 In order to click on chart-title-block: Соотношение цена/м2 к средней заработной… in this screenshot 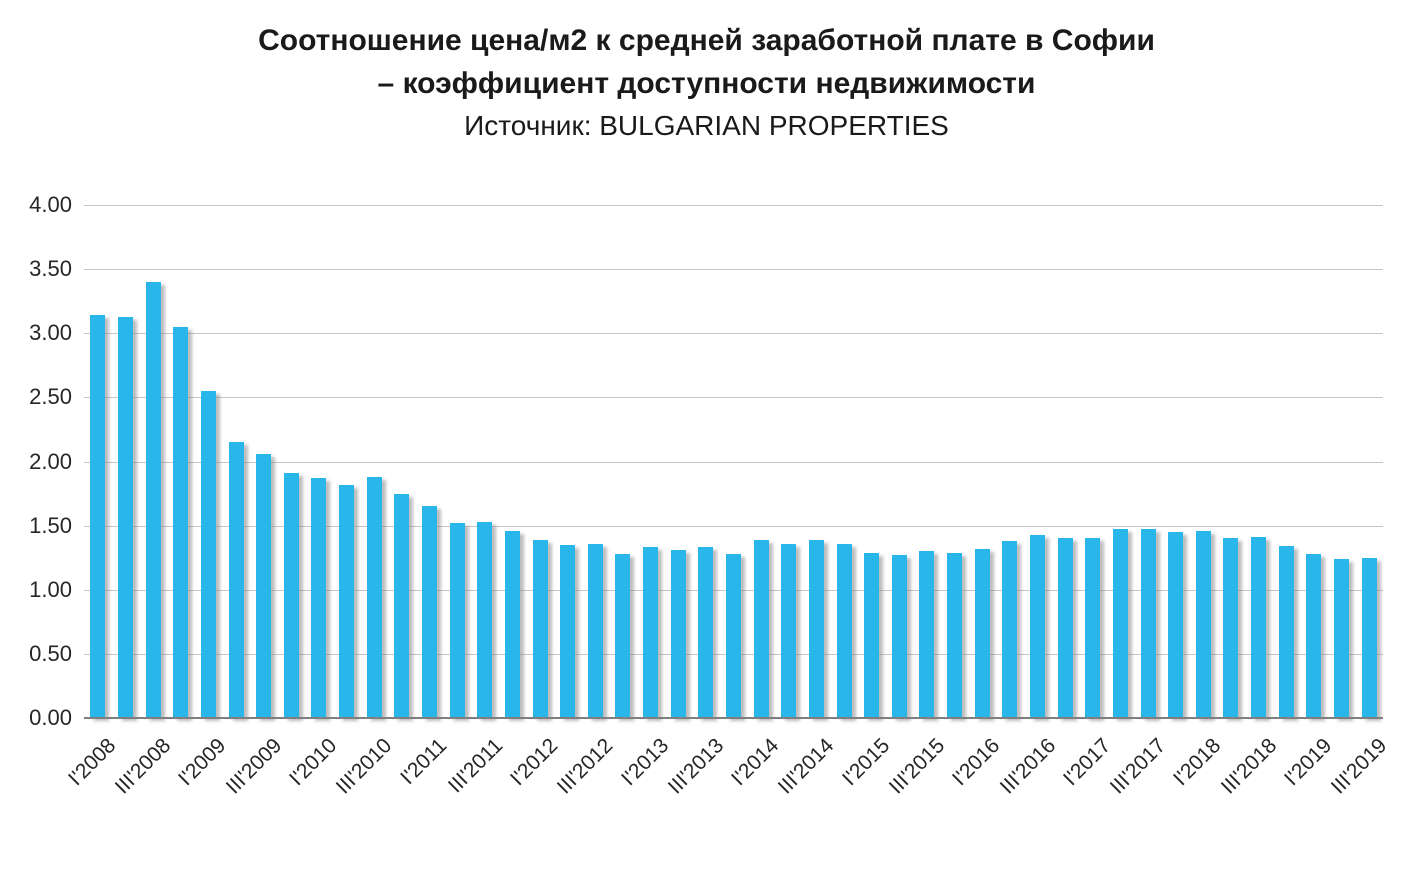, I will do `click(706, 83)`.